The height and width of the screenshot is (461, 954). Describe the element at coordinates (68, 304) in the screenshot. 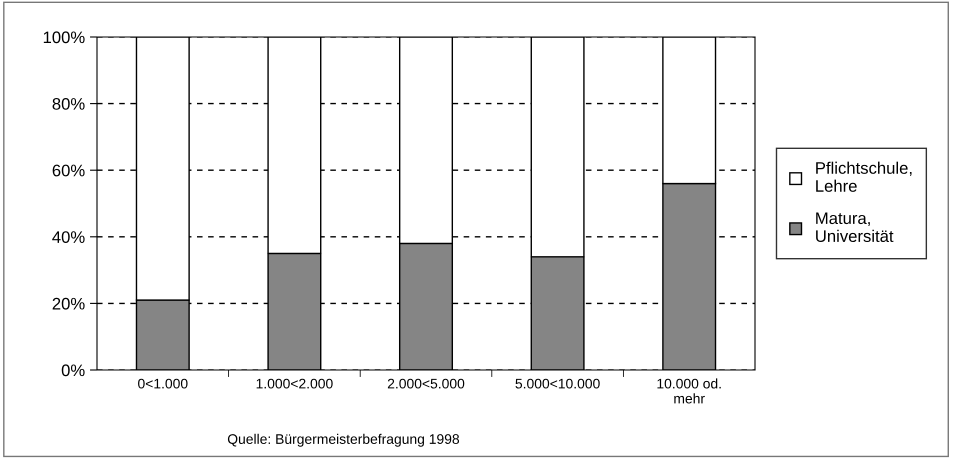

I see `y-tick-label: 20%` at that location.